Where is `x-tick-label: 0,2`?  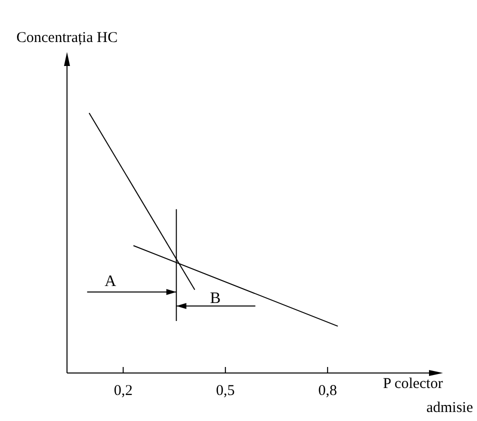 x-tick-label: 0,2 is located at coordinates (123, 391).